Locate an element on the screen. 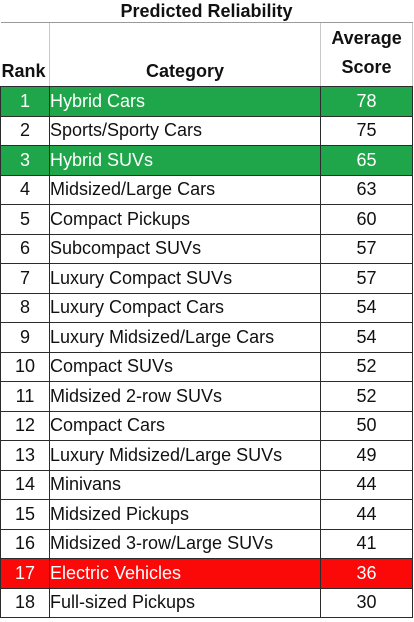 This screenshot has width=414, height=622. rank-cell: 15 is located at coordinates (25, 514).